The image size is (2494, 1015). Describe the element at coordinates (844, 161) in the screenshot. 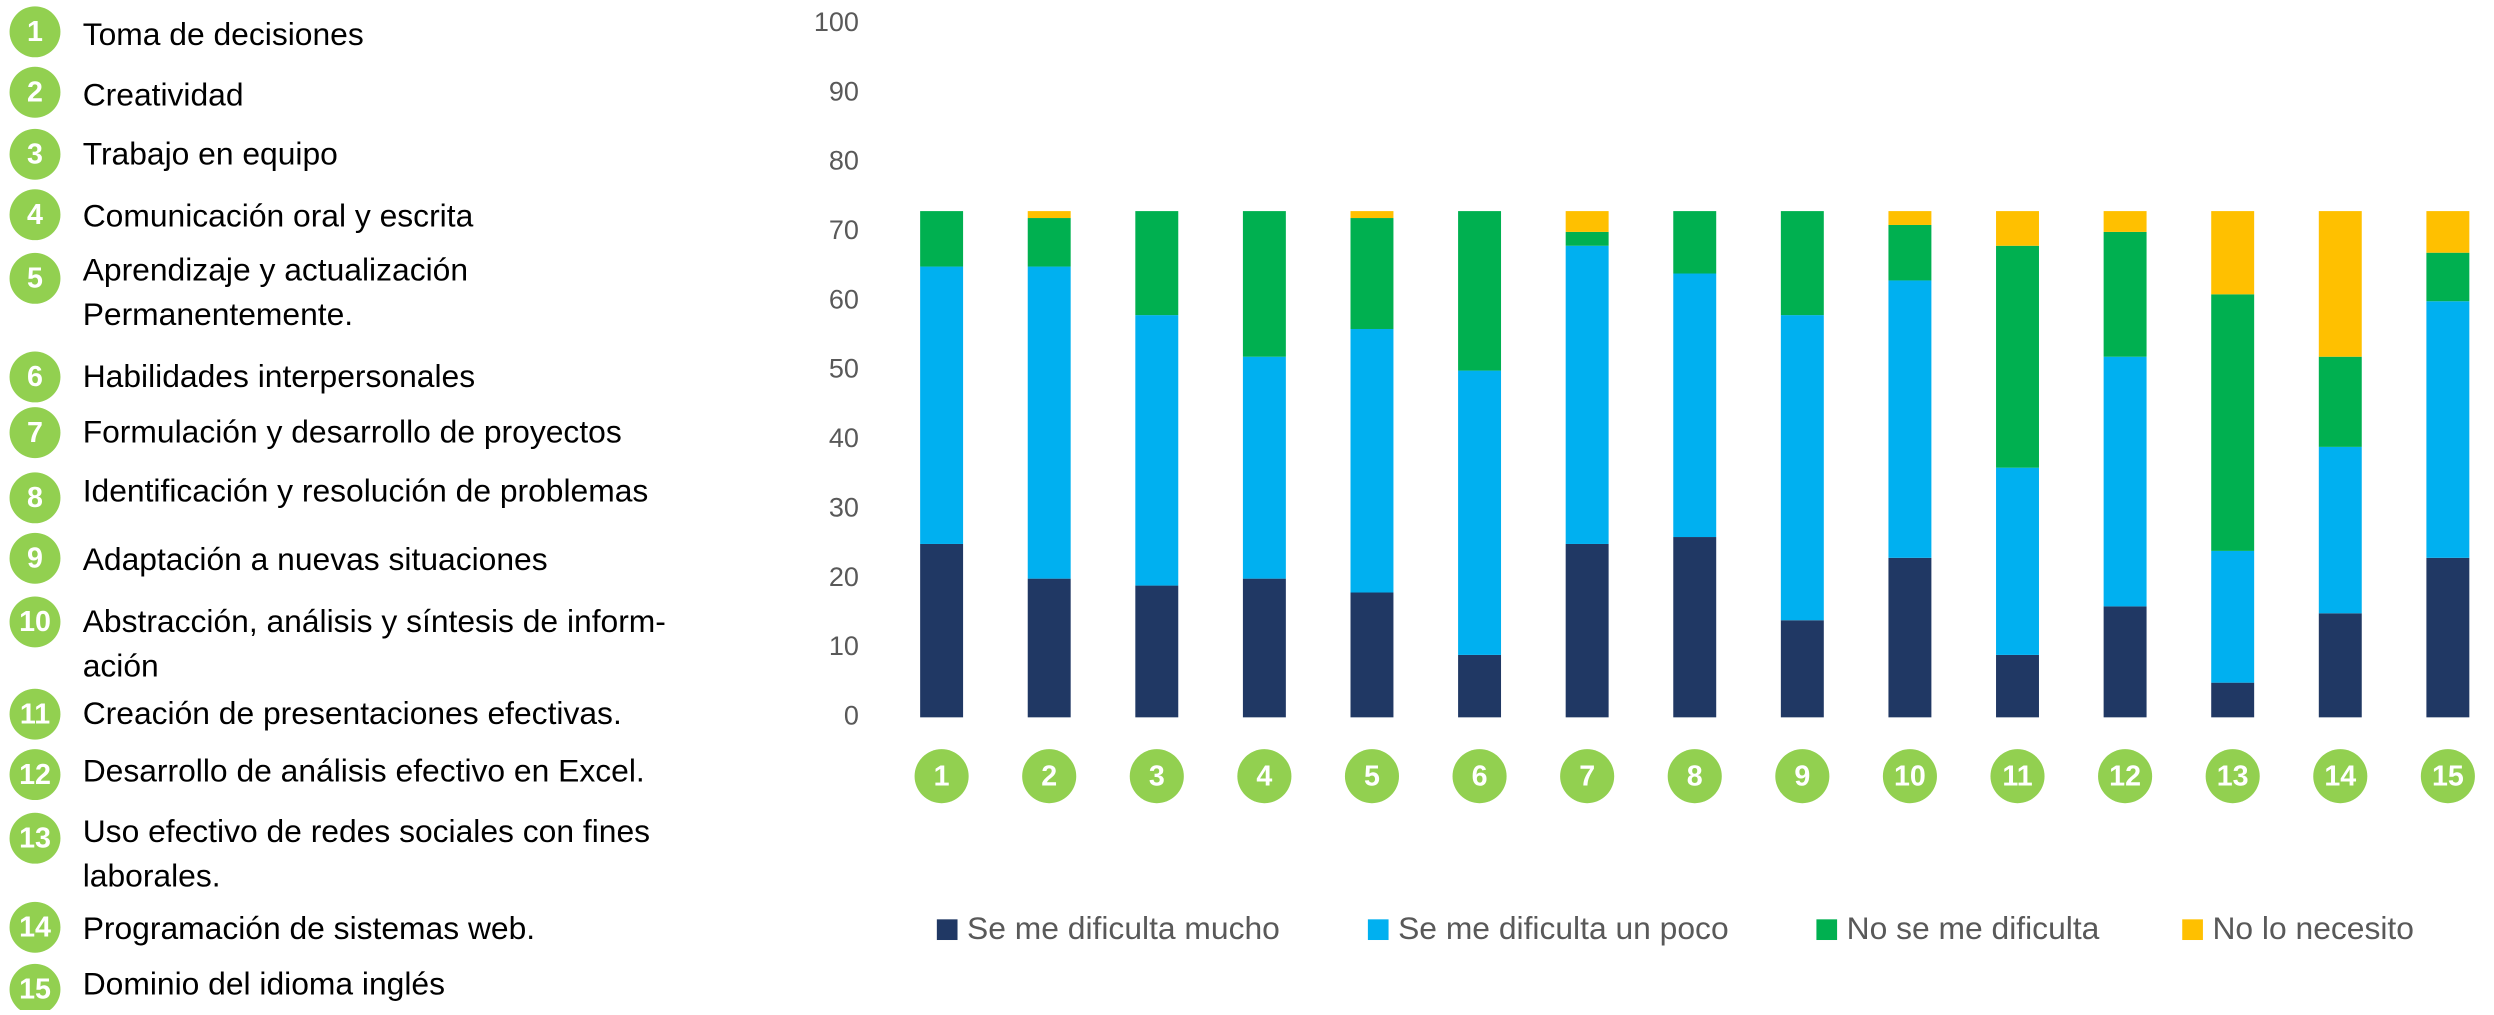

I see `y-tick-label: 80` at that location.